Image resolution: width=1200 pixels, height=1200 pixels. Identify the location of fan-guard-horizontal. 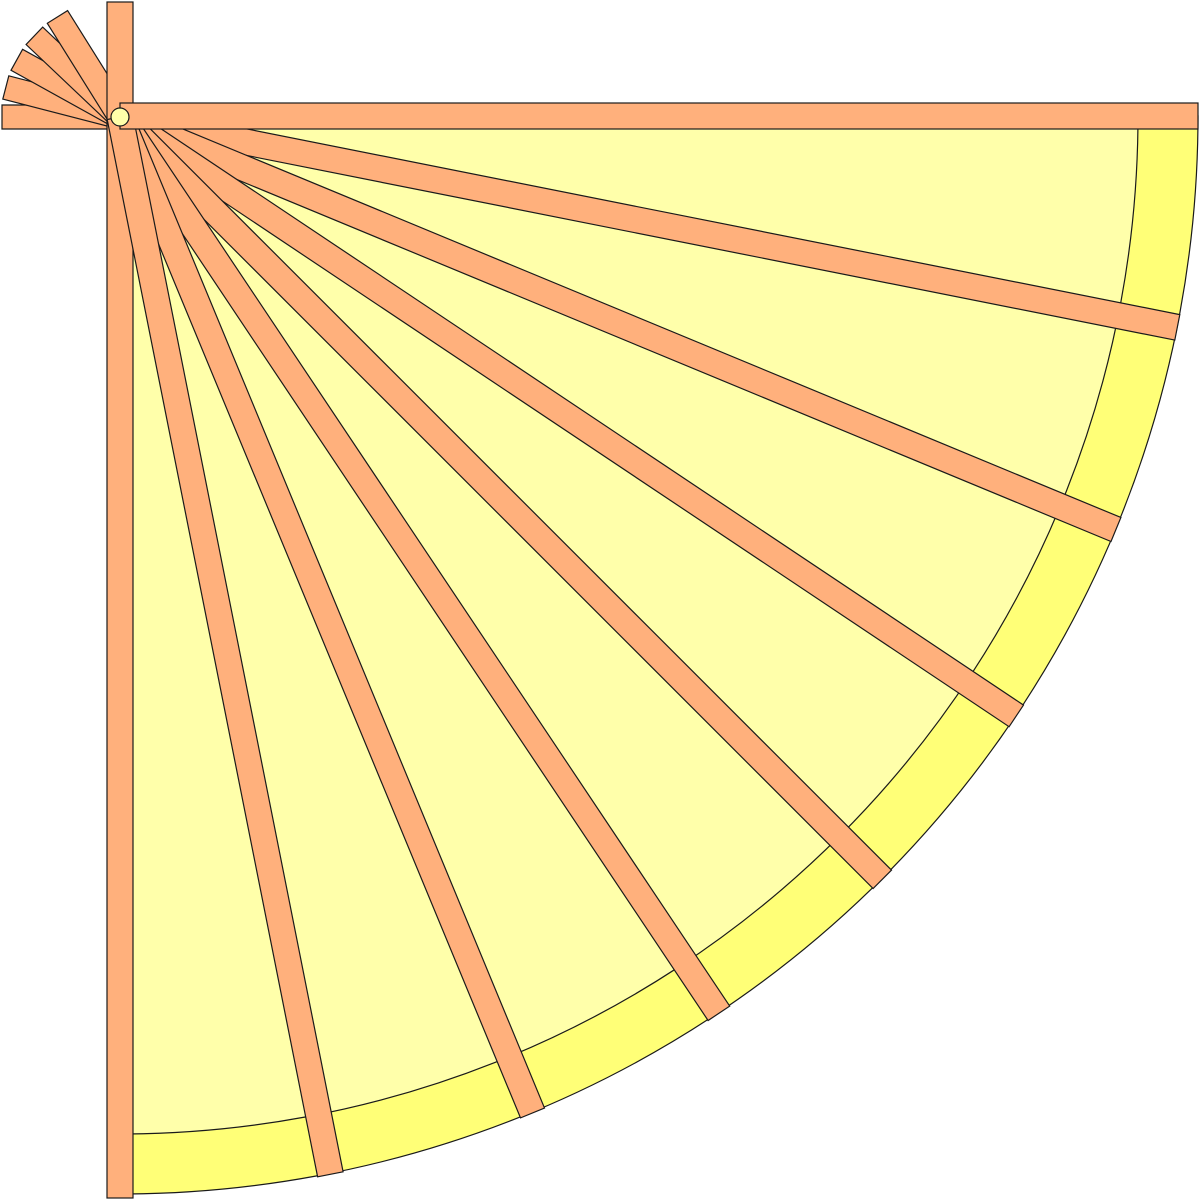
(659, 116).